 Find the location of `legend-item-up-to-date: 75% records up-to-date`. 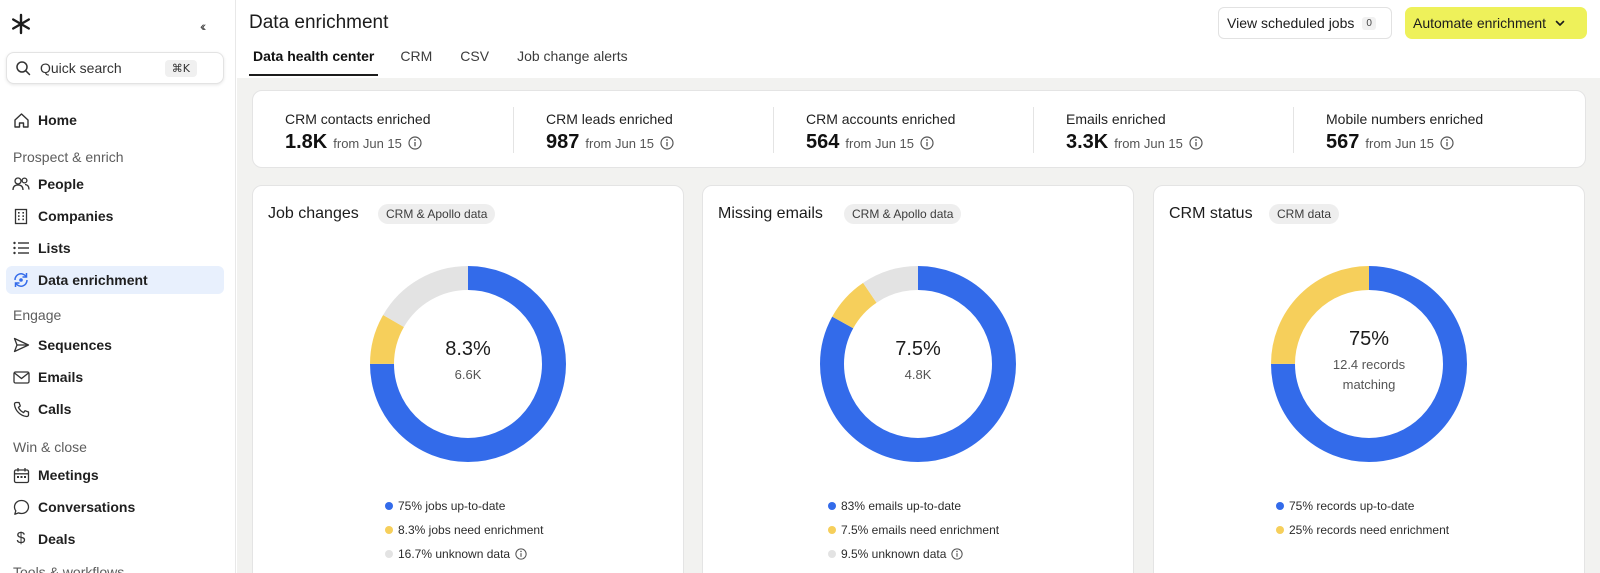

legend-item-up-to-date: 75% records up-to-date is located at coordinates (1362, 506).